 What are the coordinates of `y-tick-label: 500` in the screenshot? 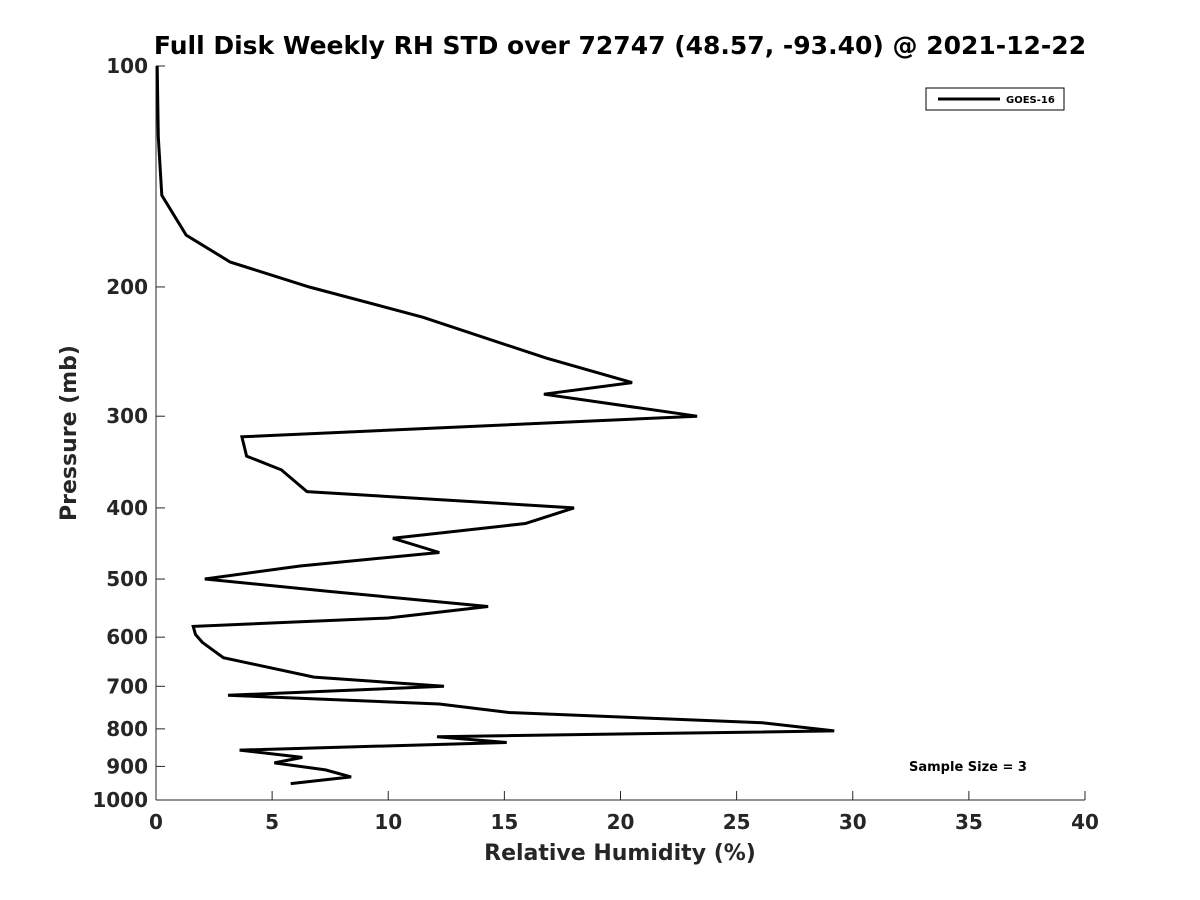 It's located at (127, 579).